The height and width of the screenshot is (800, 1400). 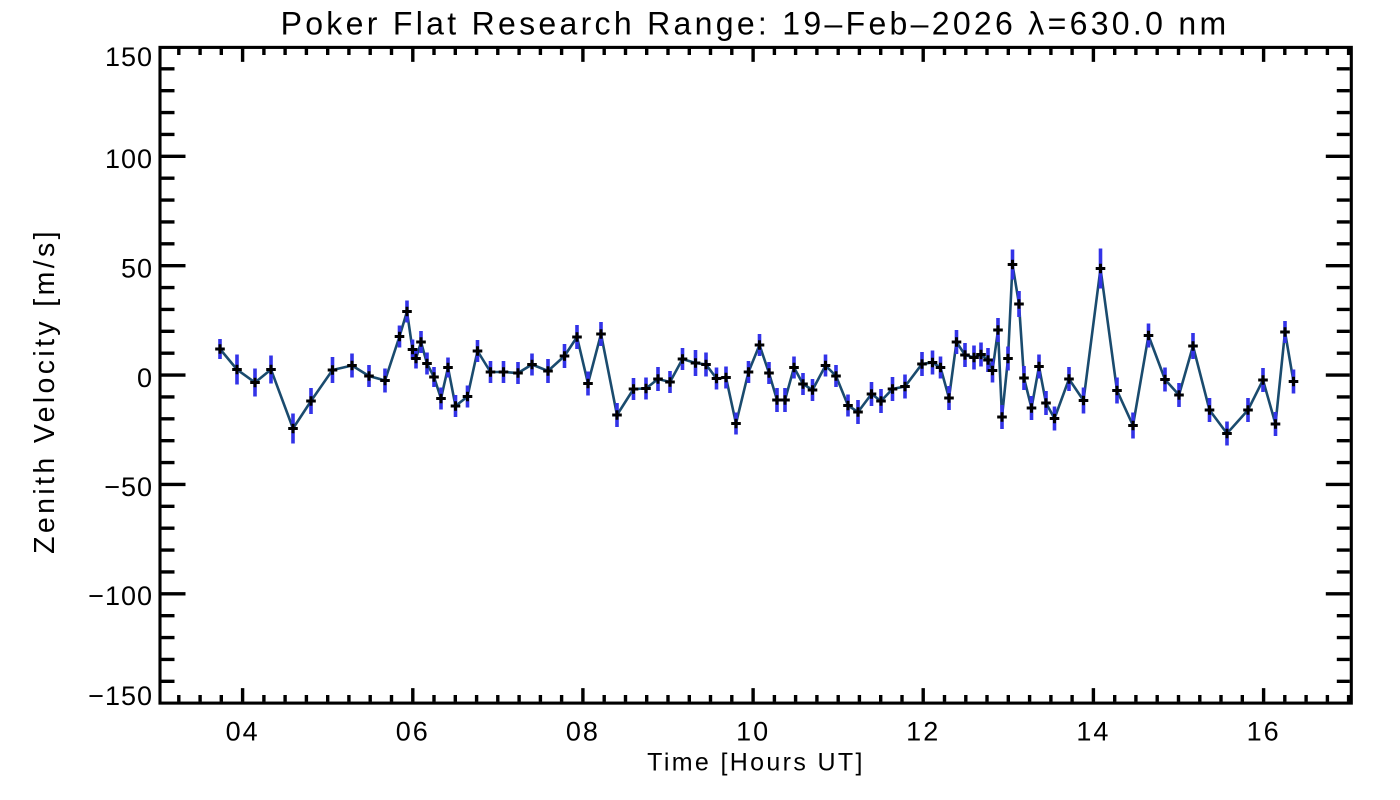 I want to click on svg-text: 0, so click(x=145, y=378).